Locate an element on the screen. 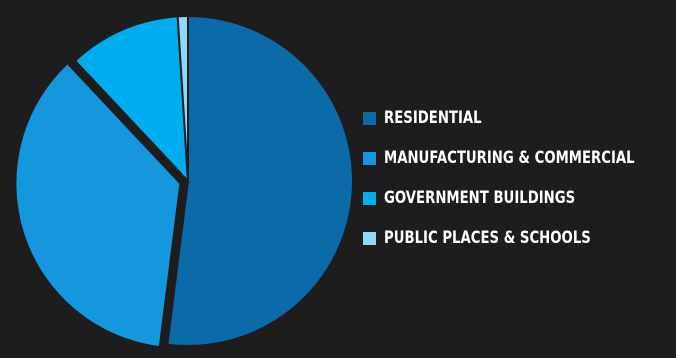 Image resolution: width=676 pixels, height=358 pixels. pie-slice-government-buildings is located at coordinates (131, 99).